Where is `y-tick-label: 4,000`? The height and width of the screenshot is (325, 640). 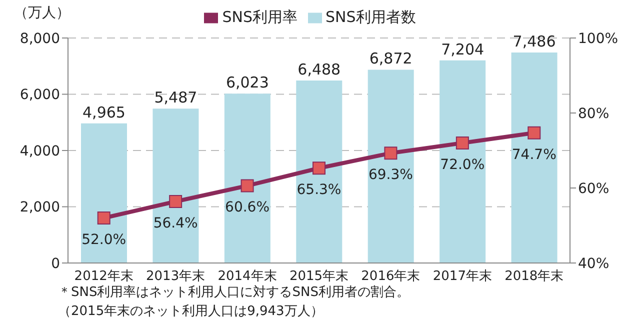
y-tick-label: 4,000 is located at coordinates (40, 151).